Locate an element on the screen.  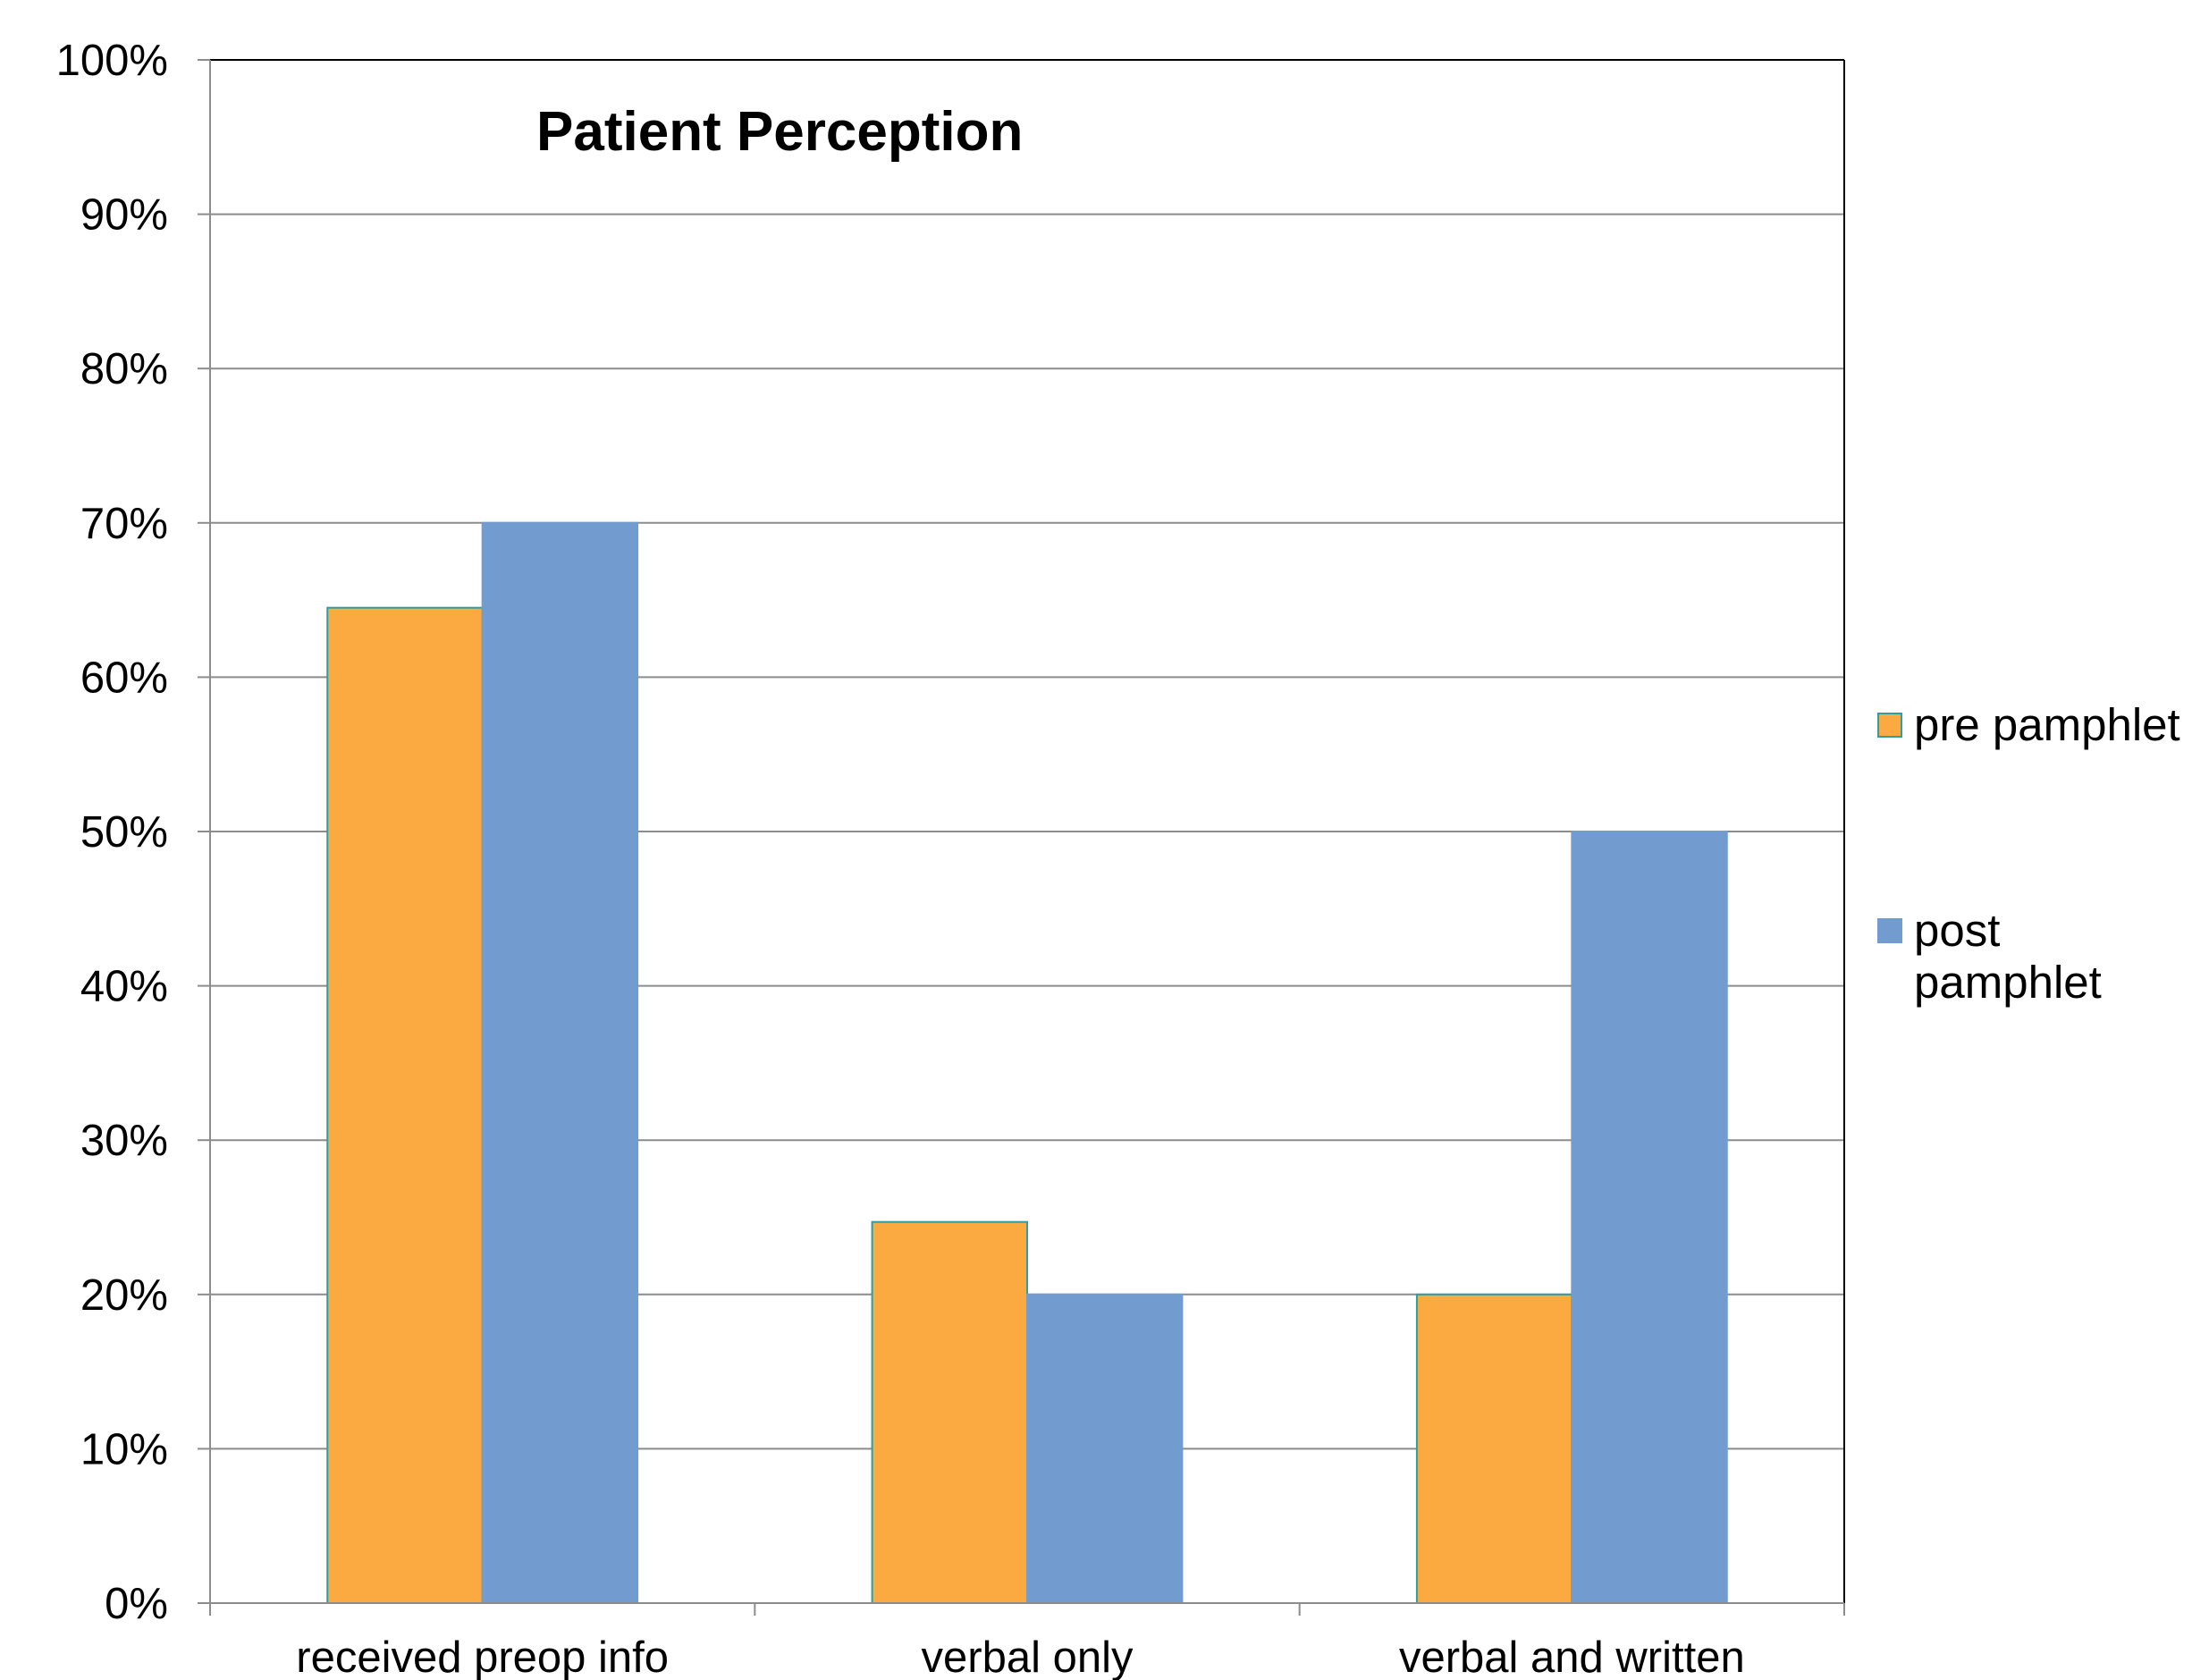
legend: pre pamphlet post pamphlet is located at coordinates (2028, 854).